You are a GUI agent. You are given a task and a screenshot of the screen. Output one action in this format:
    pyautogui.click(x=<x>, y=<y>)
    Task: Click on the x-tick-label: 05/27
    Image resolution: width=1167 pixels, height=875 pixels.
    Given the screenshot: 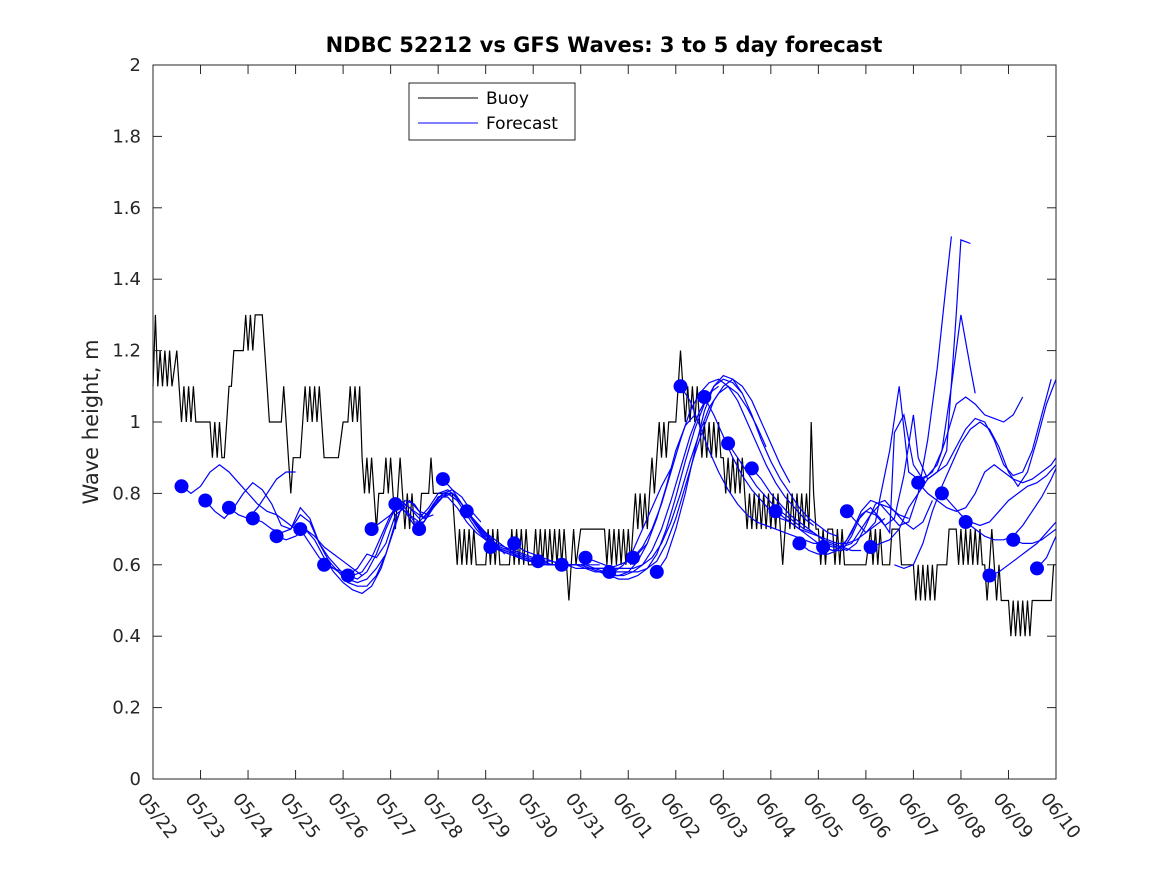 What is the action you would take?
    pyautogui.click(x=395, y=816)
    